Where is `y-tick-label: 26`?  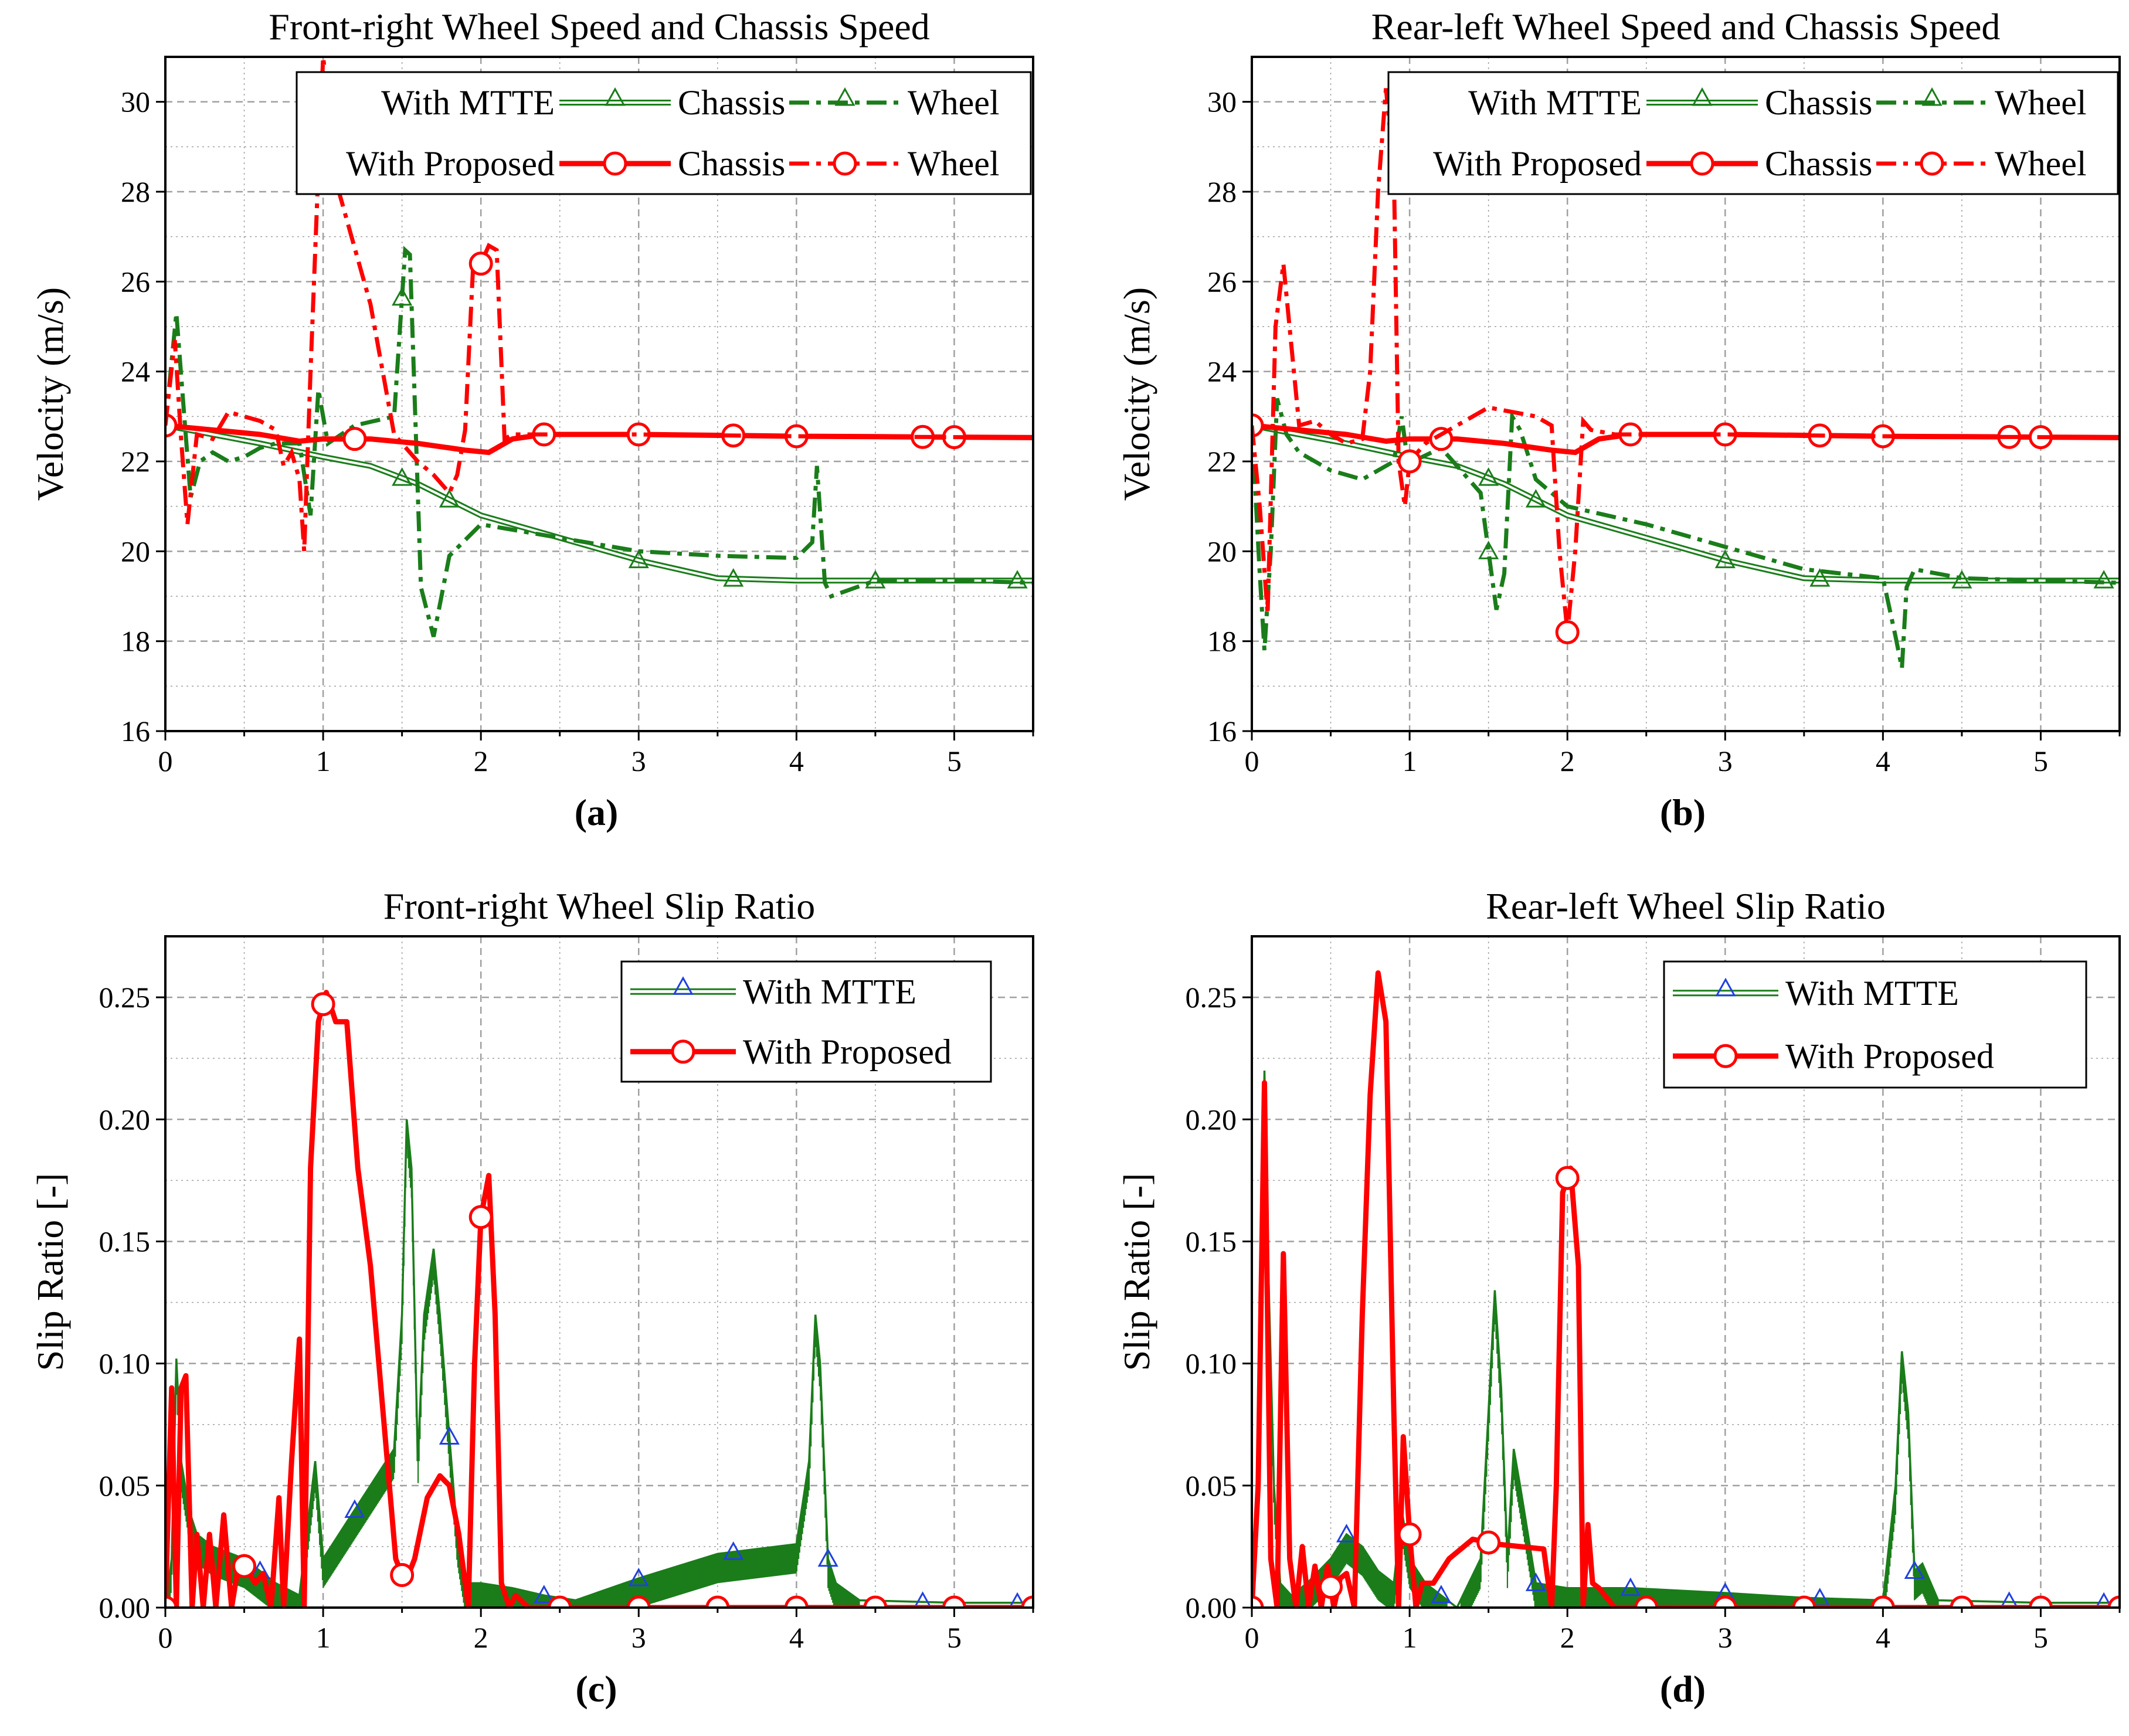
y-tick-label: 26 is located at coordinates (1222, 281).